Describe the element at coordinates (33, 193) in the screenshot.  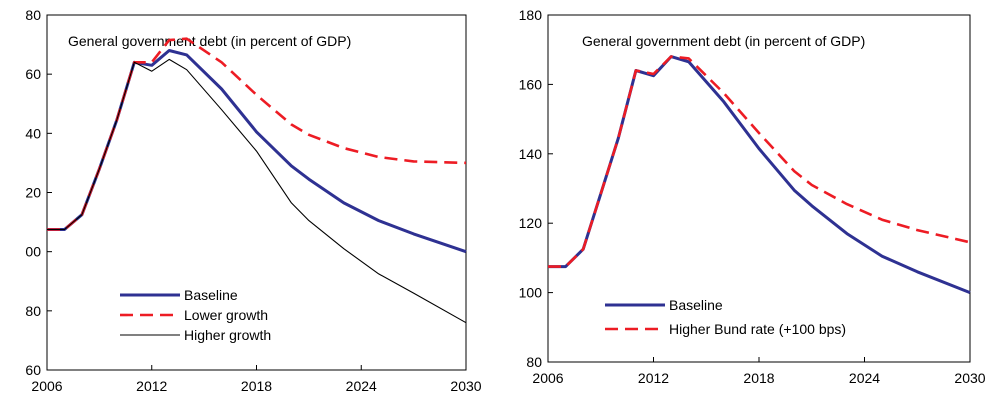
I see `y-tick-label: 20` at that location.